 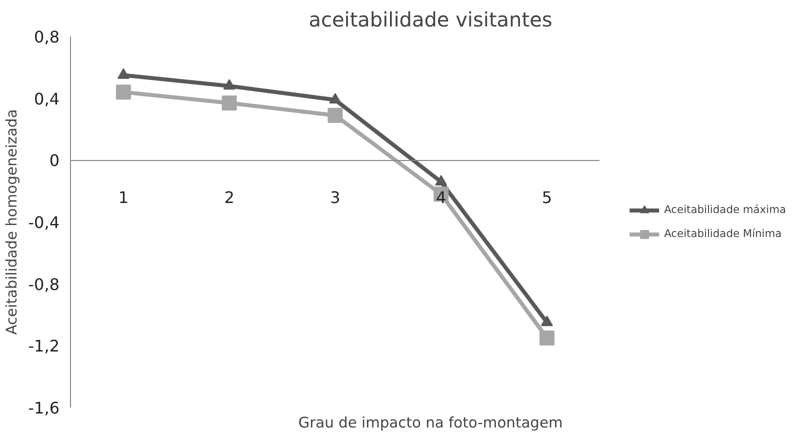 I want to click on y-tick-label: -1,6, so click(x=44, y=408).